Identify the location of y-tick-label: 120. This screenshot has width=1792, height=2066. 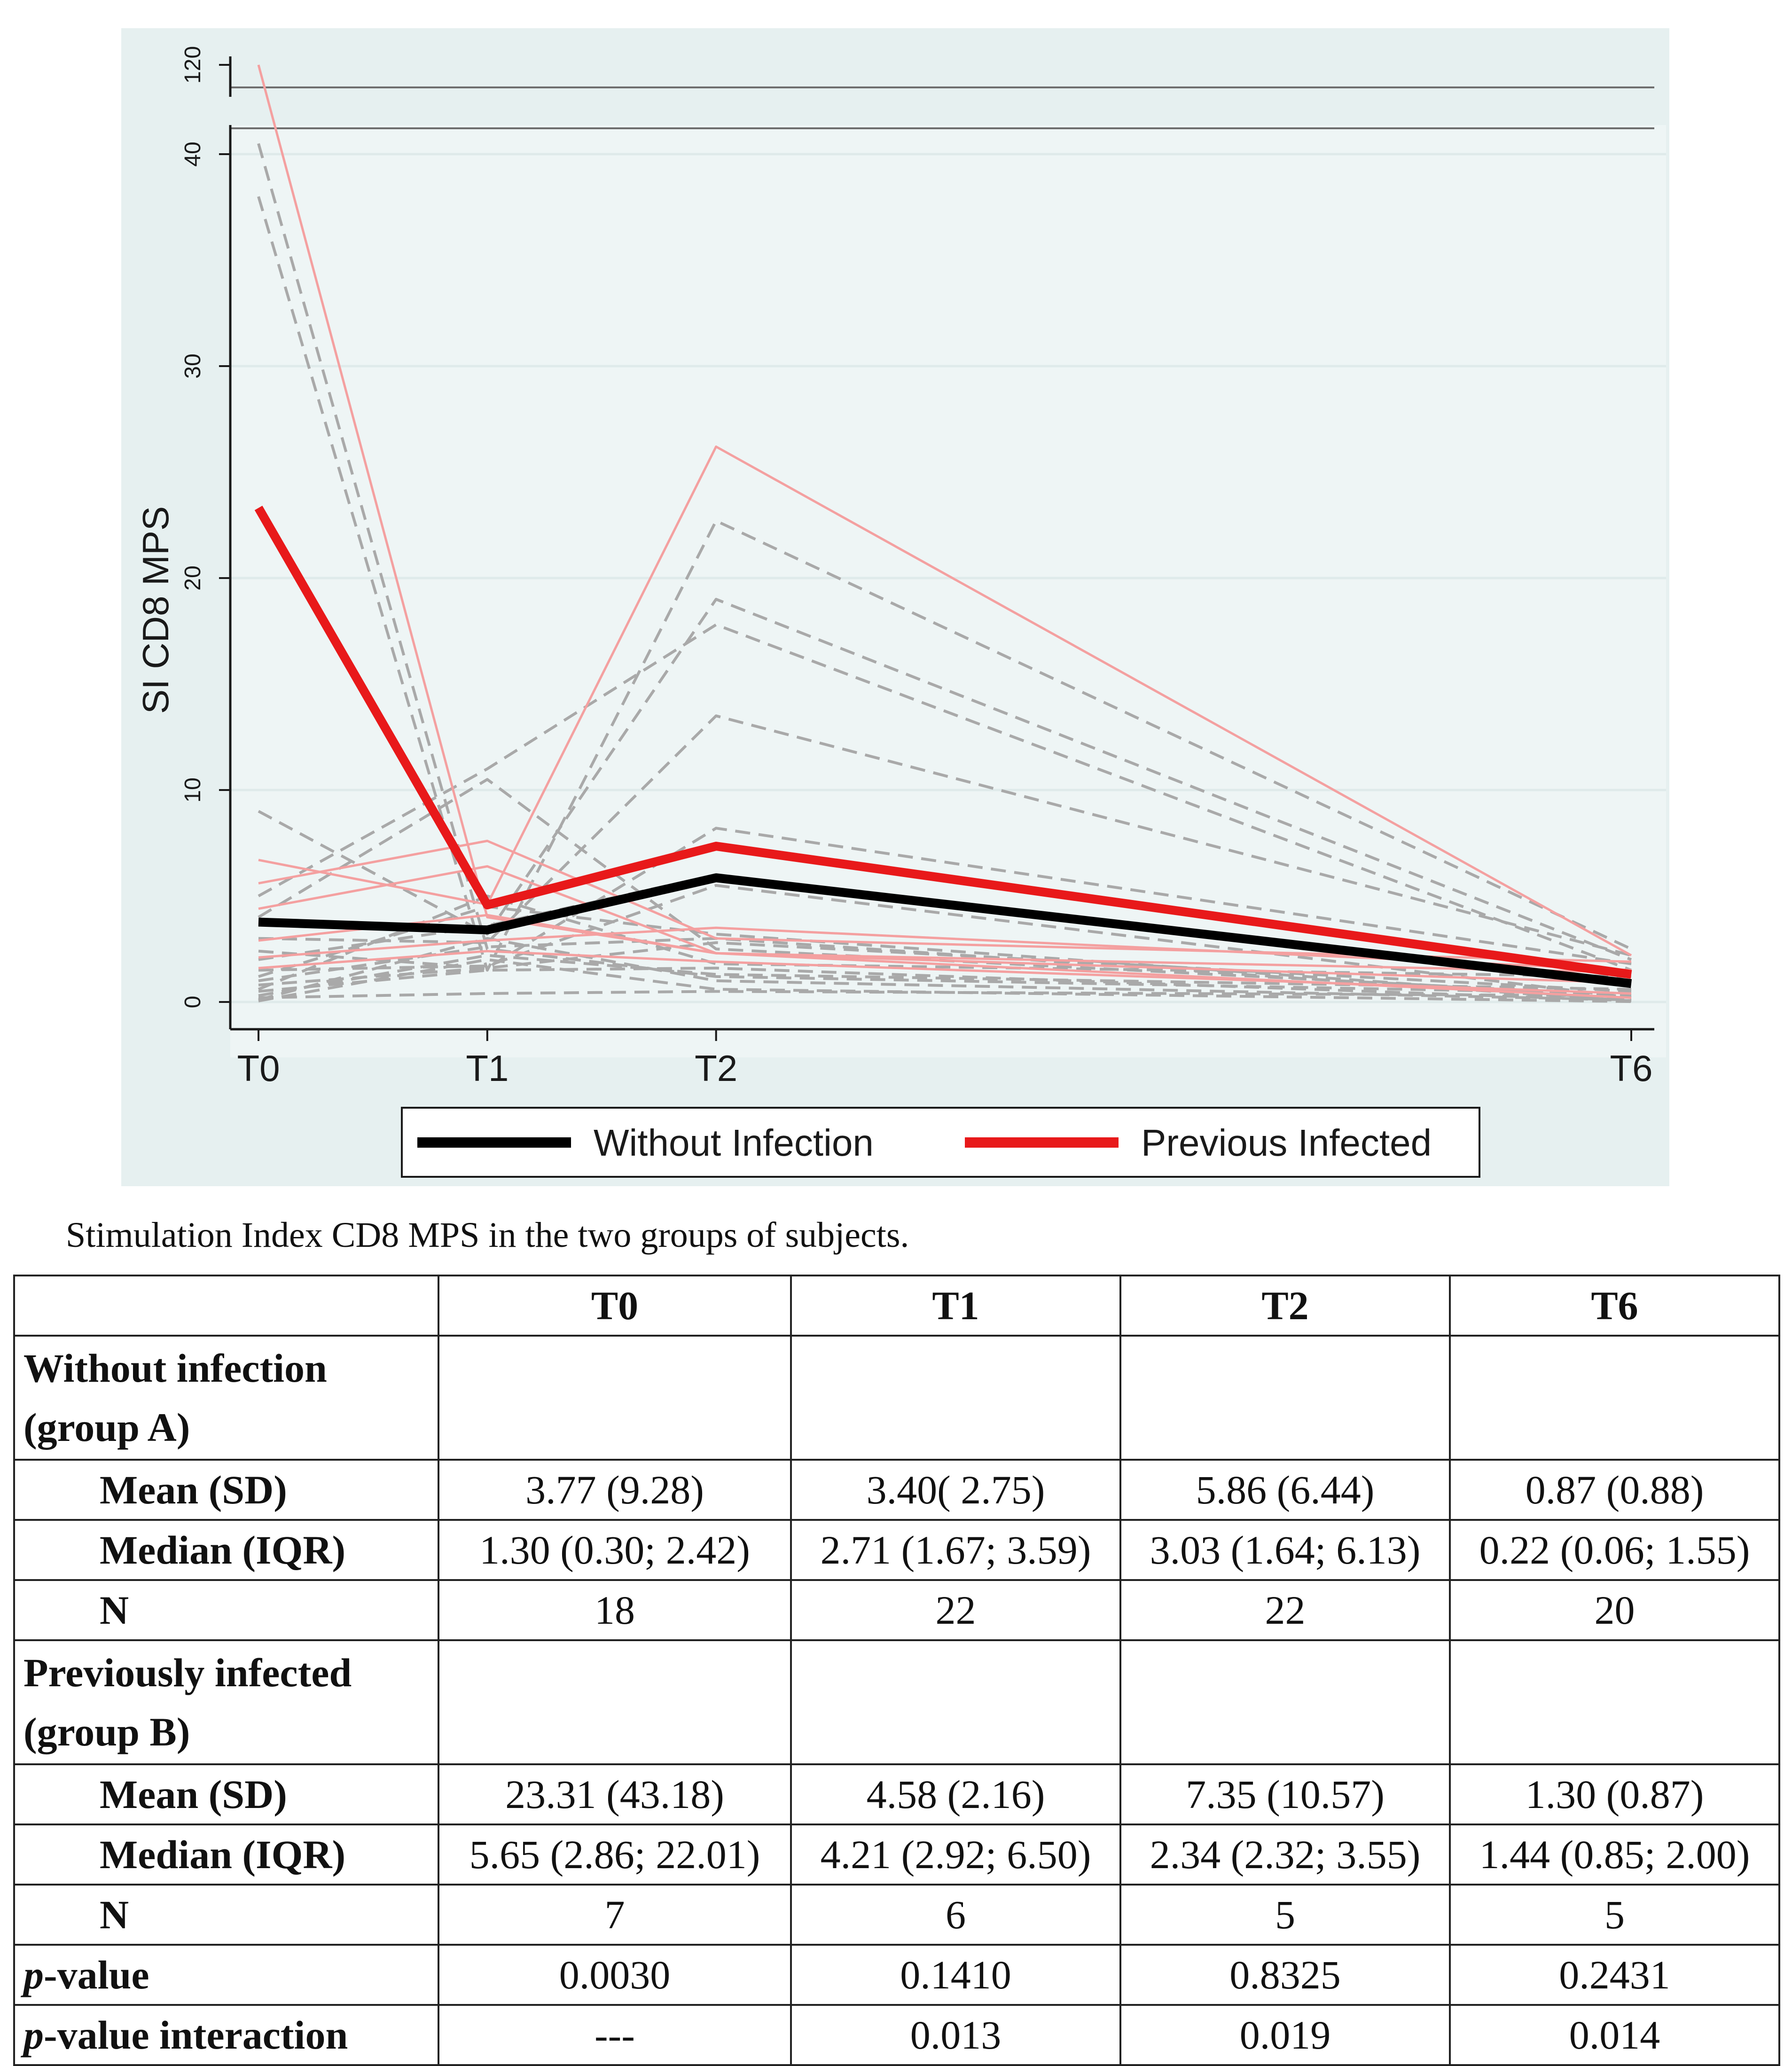
(192, 65).